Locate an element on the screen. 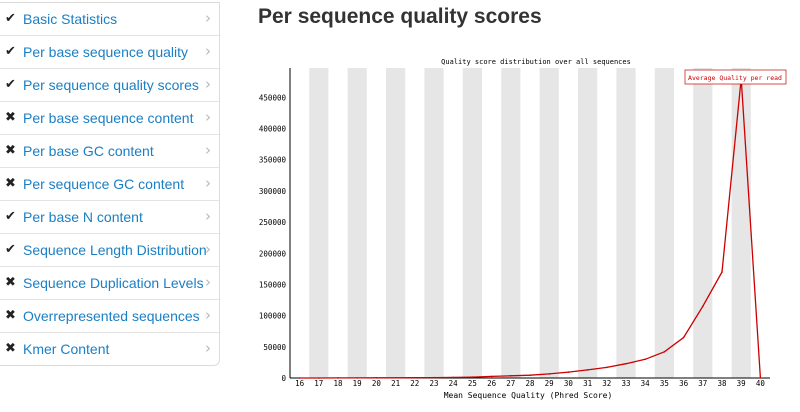 The image size is (800, 412). x-tick-label: 34 is located at coordinates (646, 383).